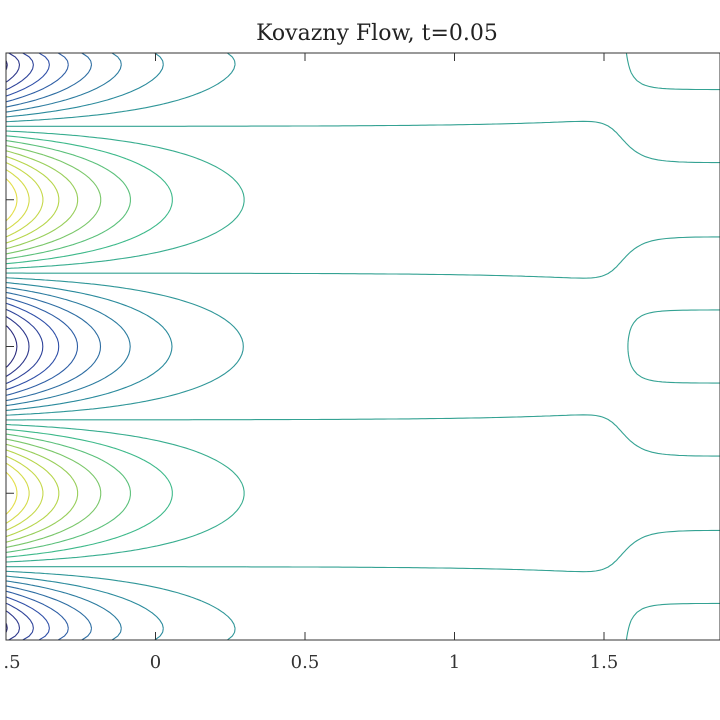 Image resolution: width=720 pixels, height=720 pixels. Describe the element at coordinates (155, 662) in the screenshot. I see `x-tick-label: 0` at that location.